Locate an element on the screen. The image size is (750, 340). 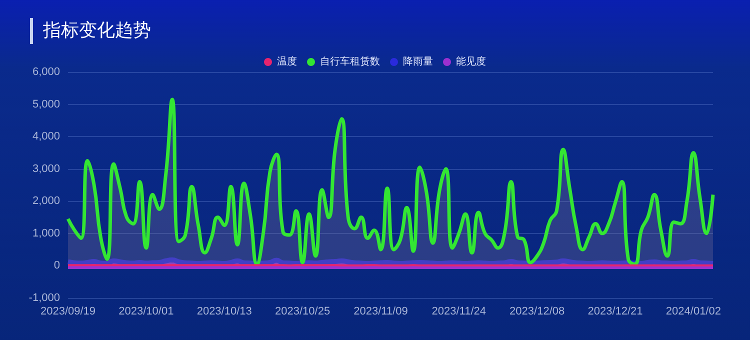
x-tick-label: 2023/10/13 is located at coordinates (224, 312).